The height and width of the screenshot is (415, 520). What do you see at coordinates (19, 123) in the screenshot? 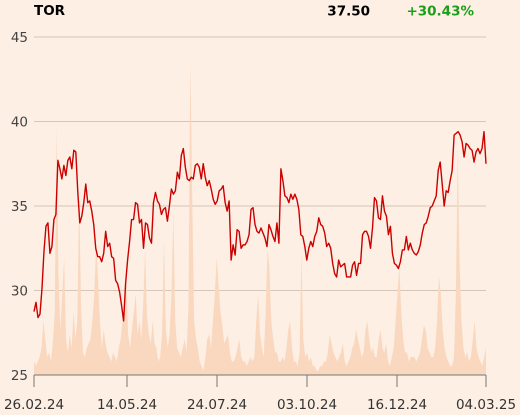
I see `y-tick-label: 40` at bounding box center [19, 123].